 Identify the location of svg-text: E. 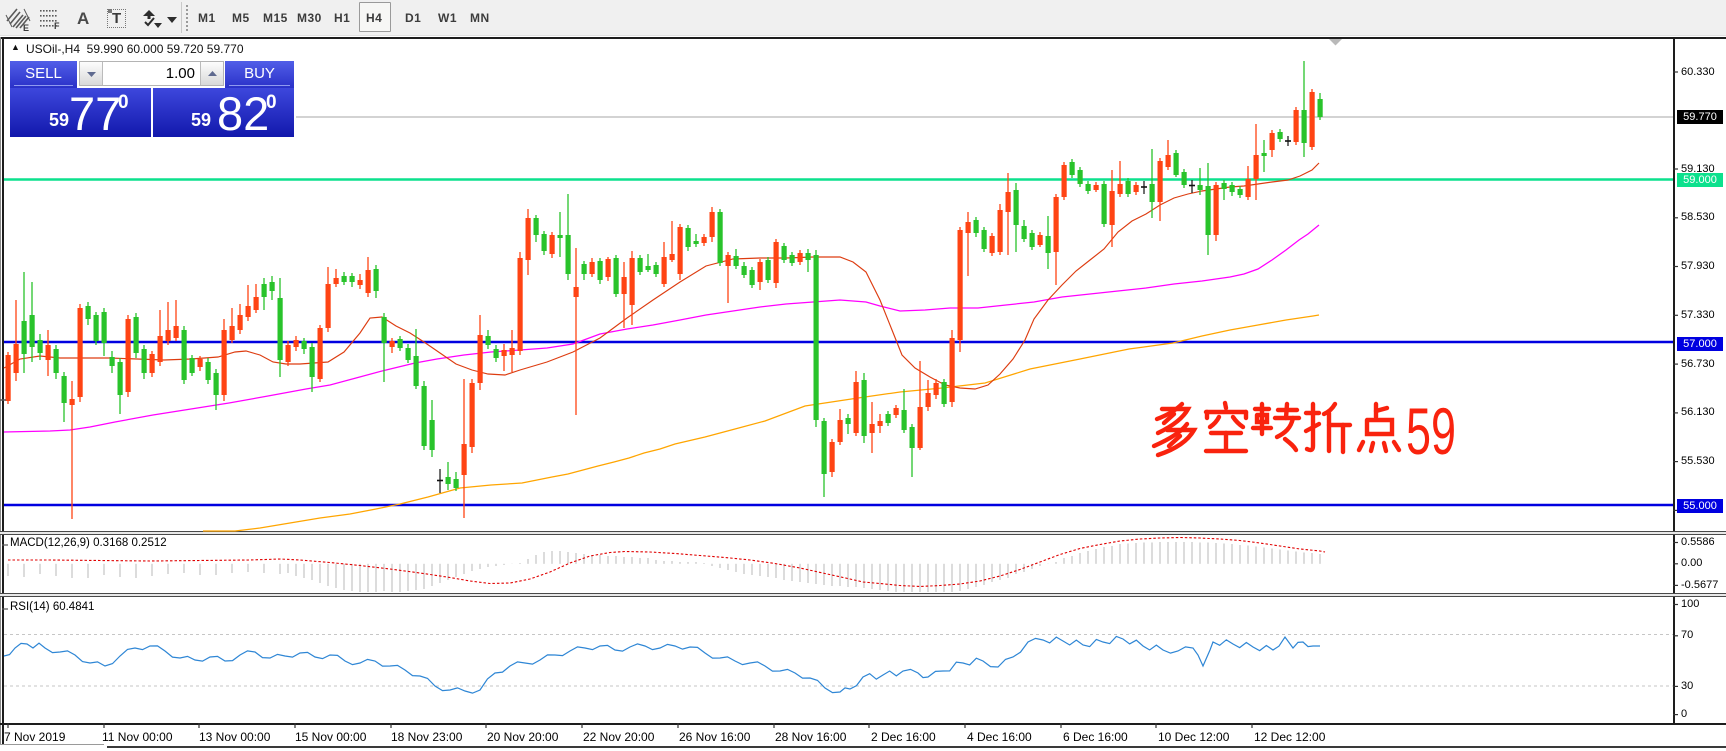
(26, 27).